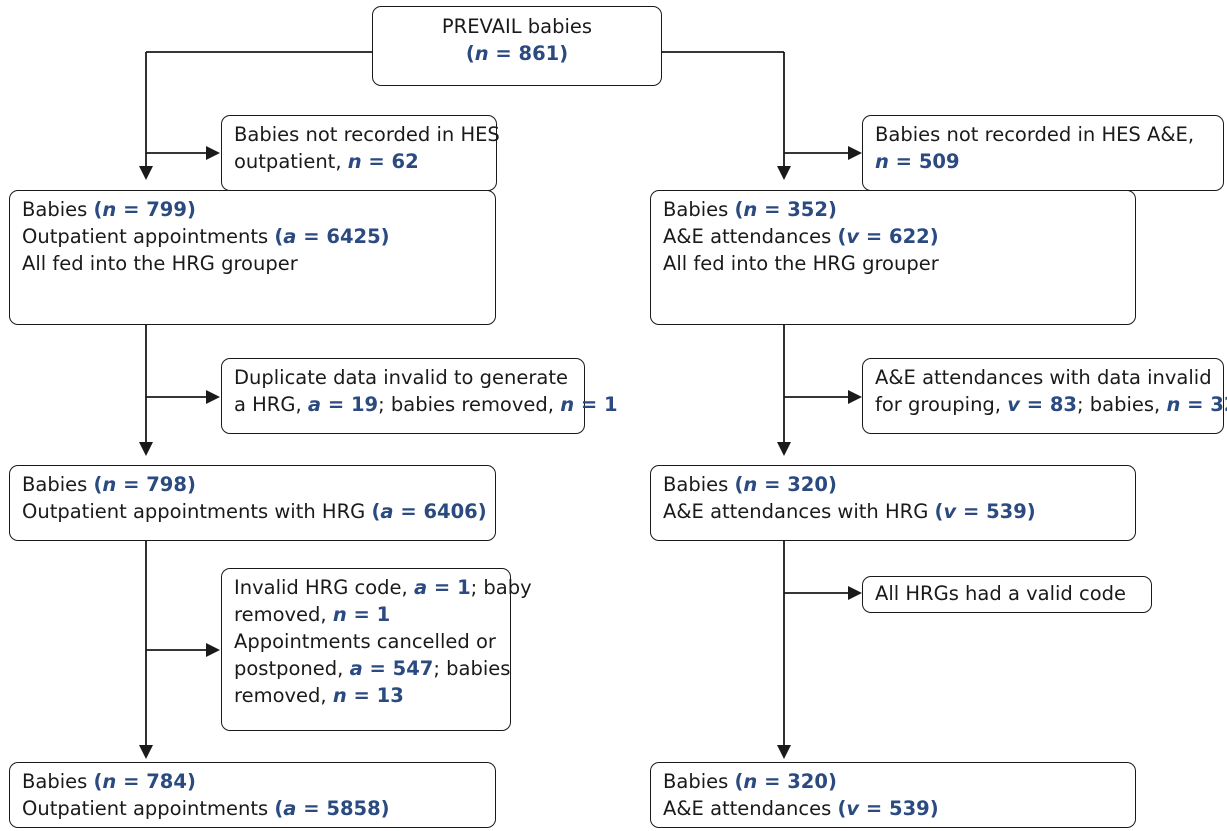  What do you see at coordinates (160, 263) in the screenshot?
I see `left-stage1-line3: All fed into the HRG grouper` at bounding box center [160, 263].